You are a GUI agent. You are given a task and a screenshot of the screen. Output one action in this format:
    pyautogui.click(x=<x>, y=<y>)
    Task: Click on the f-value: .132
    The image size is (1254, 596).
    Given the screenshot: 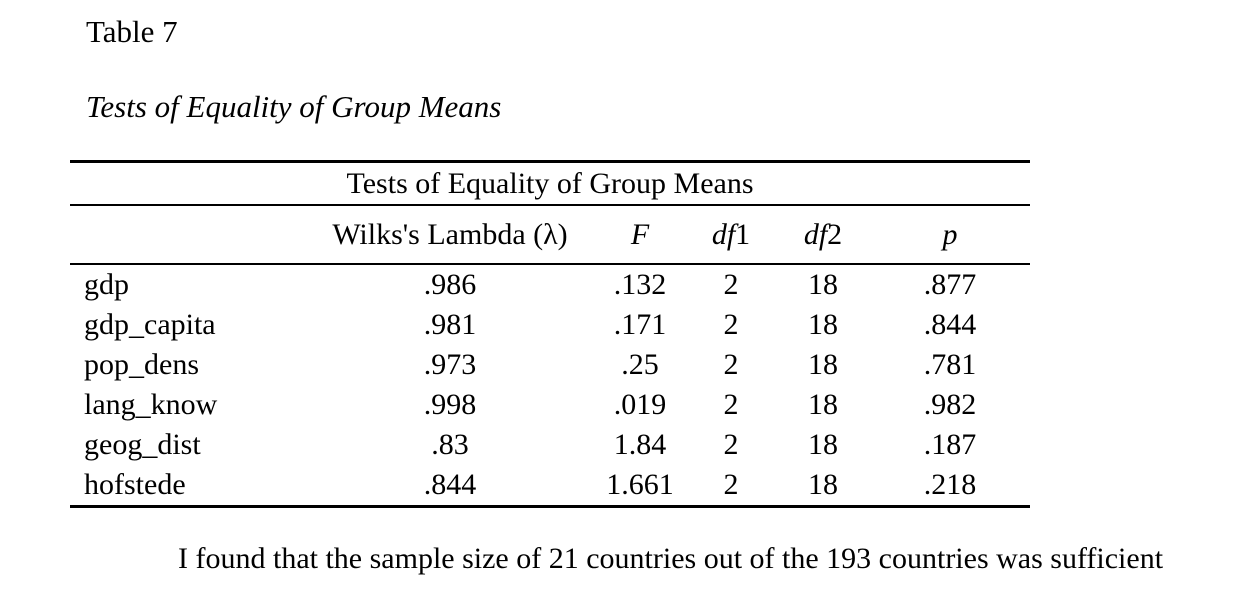 What is the action you would take?
    pyautogui.click(x=640, y=284)
    